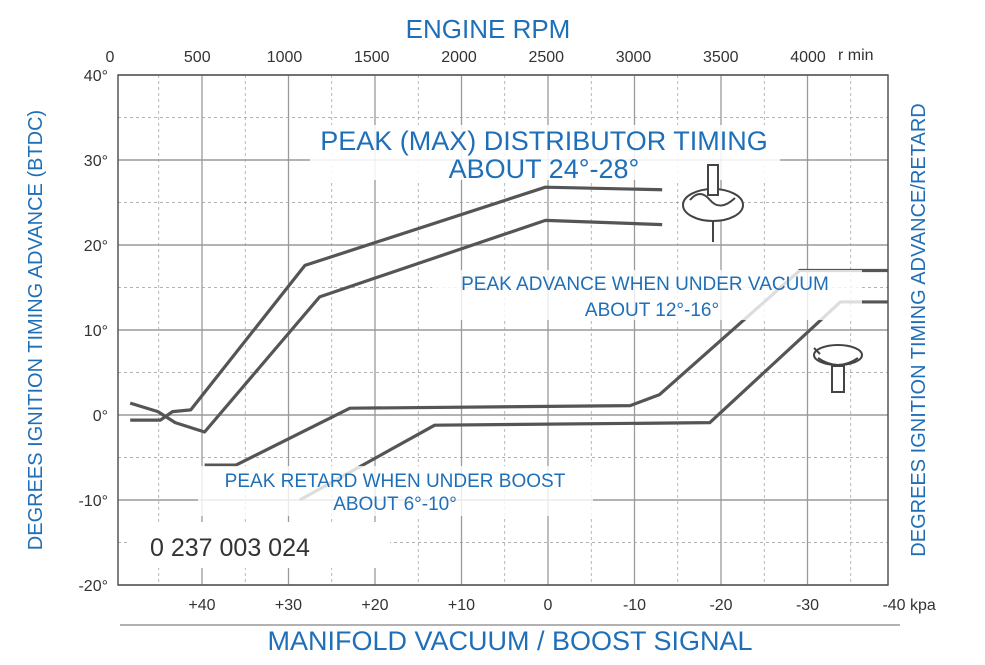 The width and height of the screenshot is (985, 665). What do you see at coordinates (459, 57) in the screenshot?
I see `top-tick-label: 2000` at bounding box center [459, 57].